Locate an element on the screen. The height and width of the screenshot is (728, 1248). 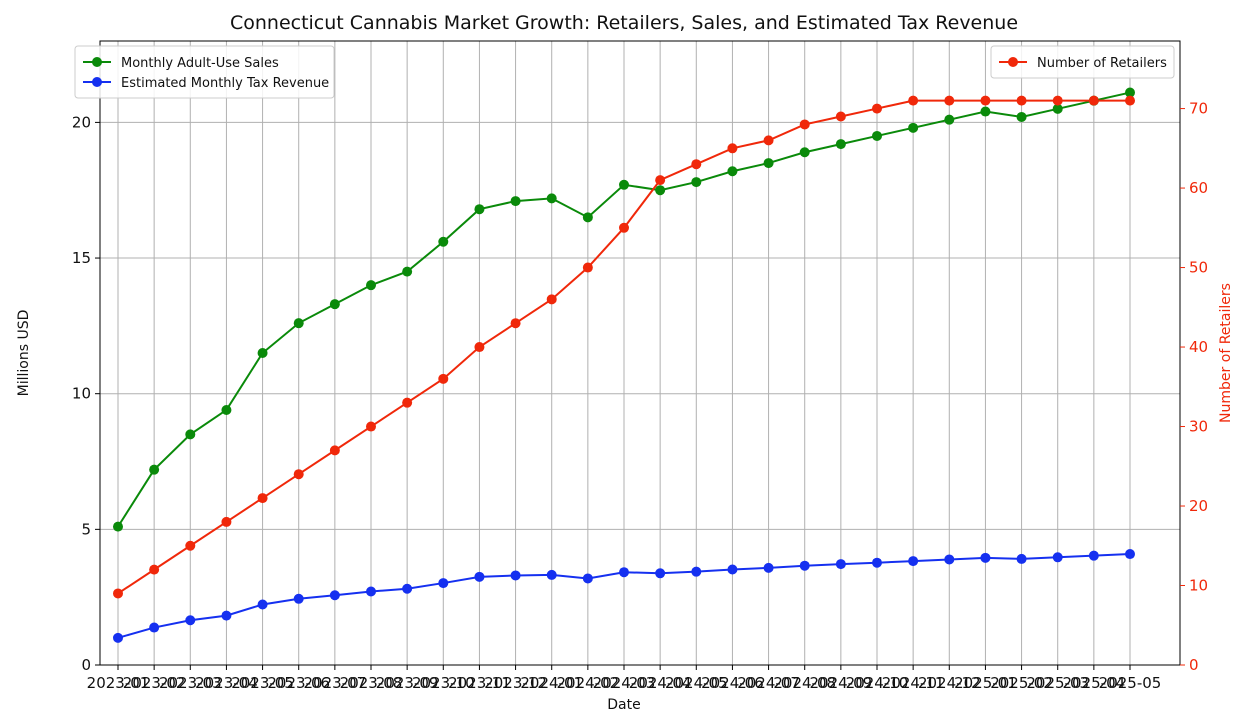
legend-box is located at coordinates (204, 72).